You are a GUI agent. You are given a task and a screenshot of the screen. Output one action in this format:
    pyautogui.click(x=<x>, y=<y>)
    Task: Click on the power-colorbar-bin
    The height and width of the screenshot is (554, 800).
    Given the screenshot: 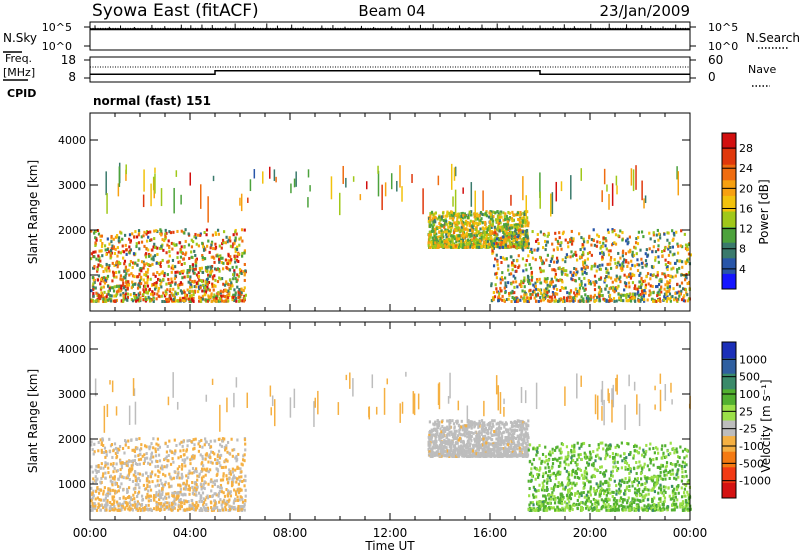 What is the action you would take?
    pyautogui.click(x=729, y=250)
    